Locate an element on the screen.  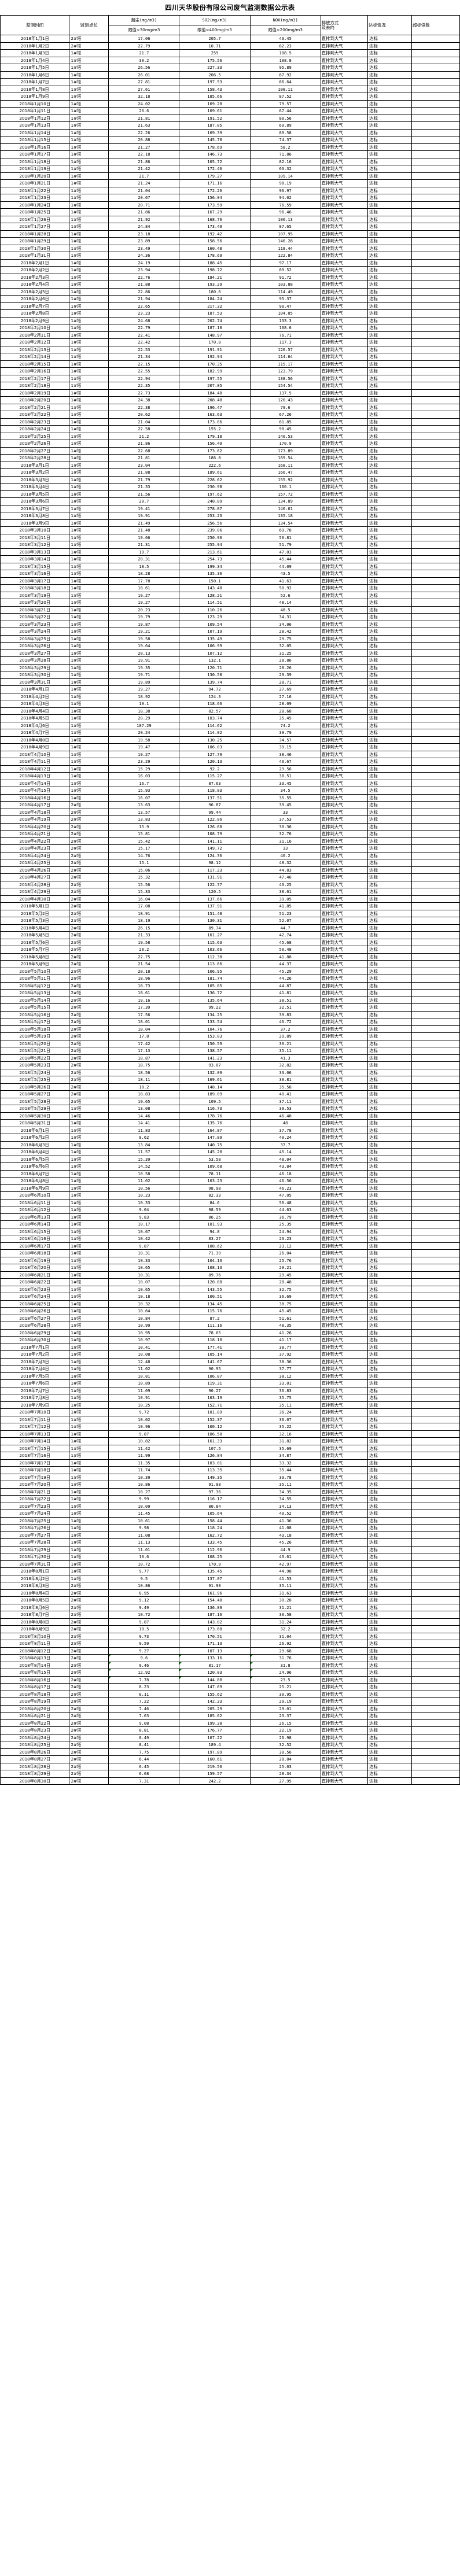
cell-so2: 160.61 is located at coordinates (215, 1759).